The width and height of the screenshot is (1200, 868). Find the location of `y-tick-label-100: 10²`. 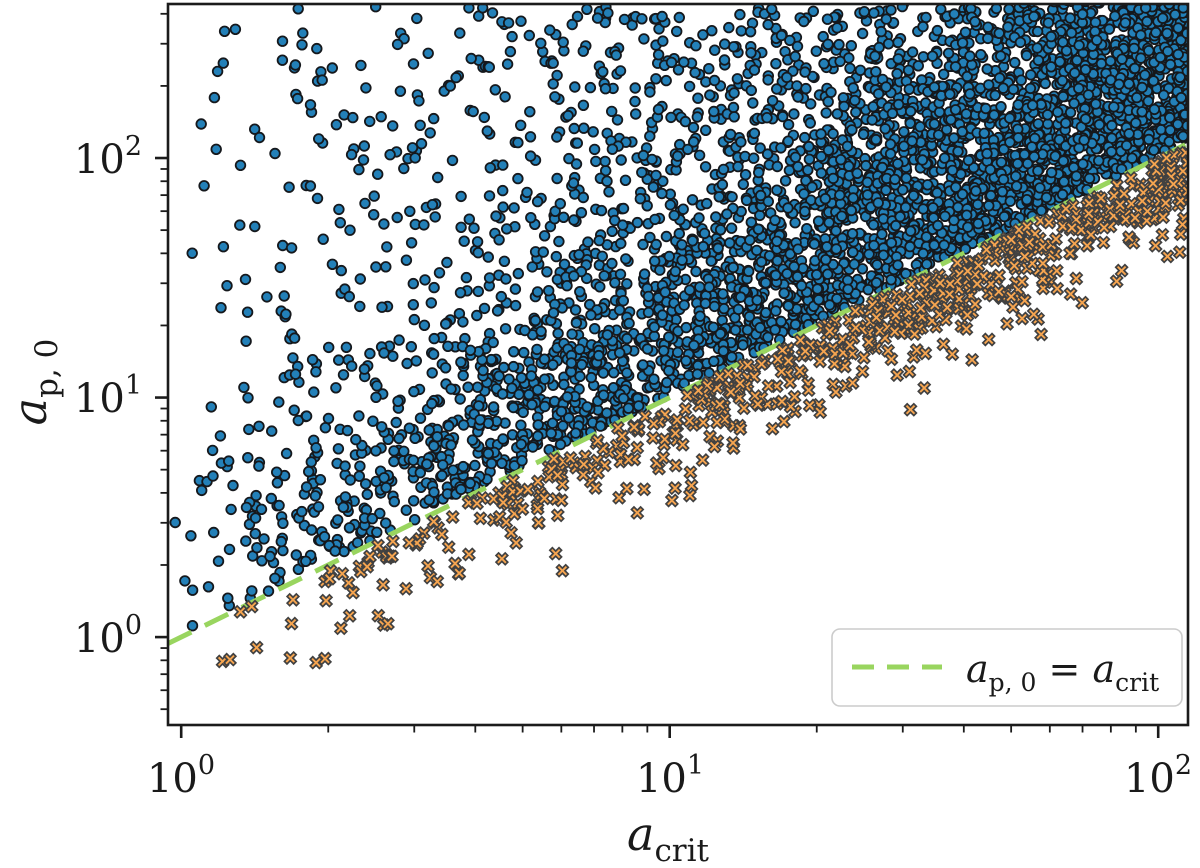

y-tick-label-100: 10² is located at coordinates (108, 157).